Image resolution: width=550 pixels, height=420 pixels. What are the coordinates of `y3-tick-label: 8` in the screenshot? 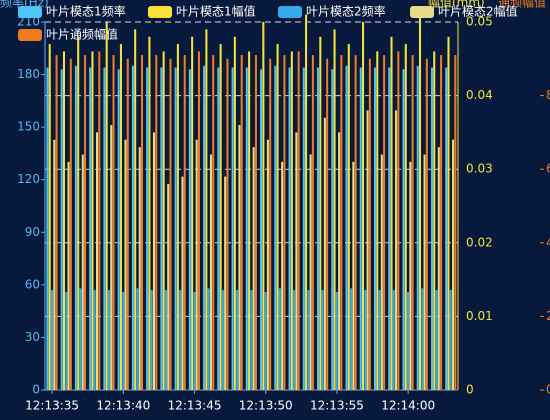 It's located at (548, 95).